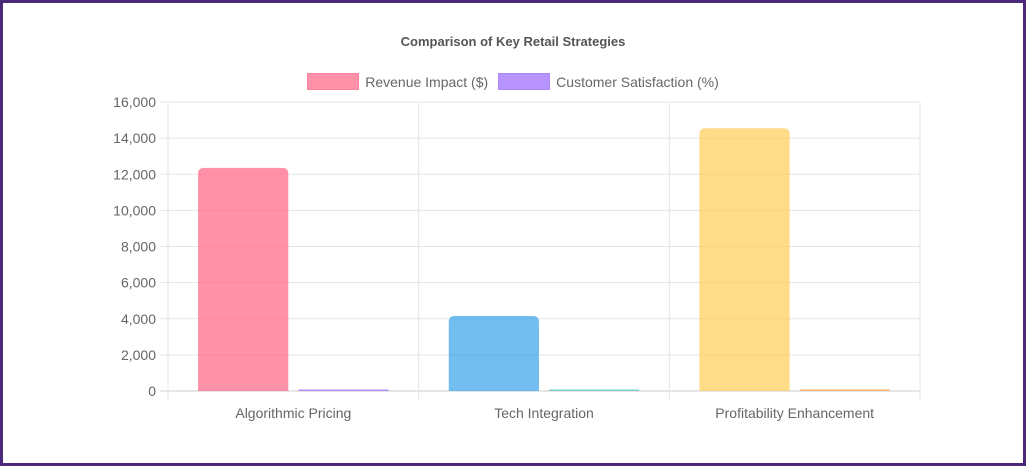 The image size is (1026, 466). What do you see at coordinates (427, 81) in the screenshot?
I see `legend-label-revenue: Revenue Impact ($)` at bounding box center [427, 81].